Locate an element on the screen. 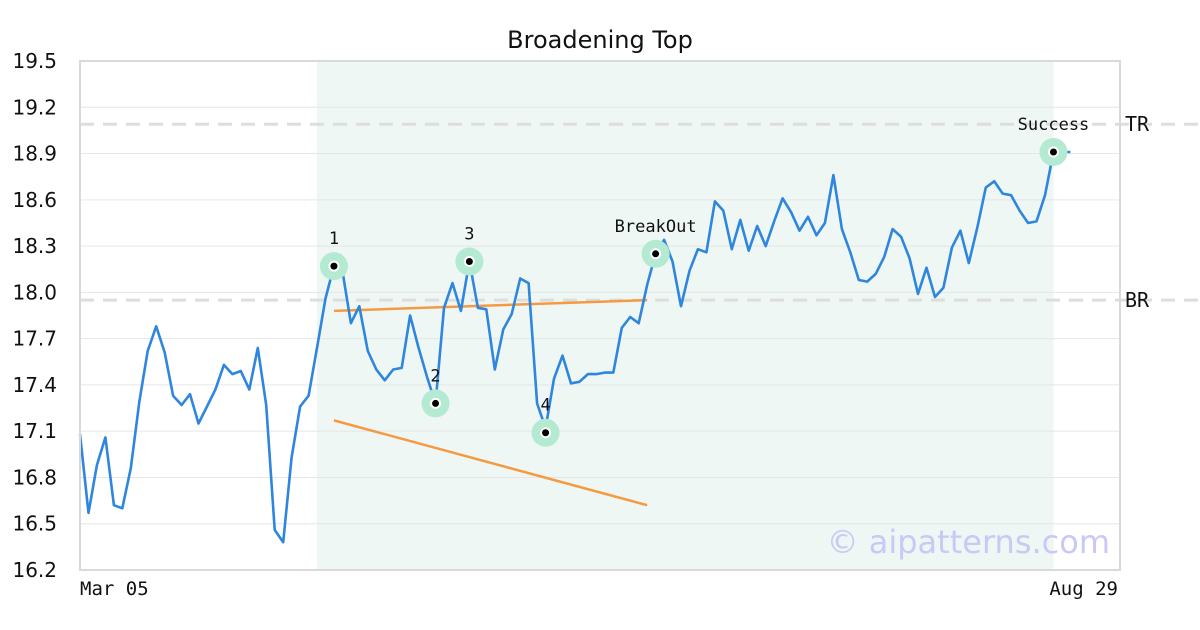 This screenshot has height=630, width=1200. trendline-layer is located at coordinates (490, 402).